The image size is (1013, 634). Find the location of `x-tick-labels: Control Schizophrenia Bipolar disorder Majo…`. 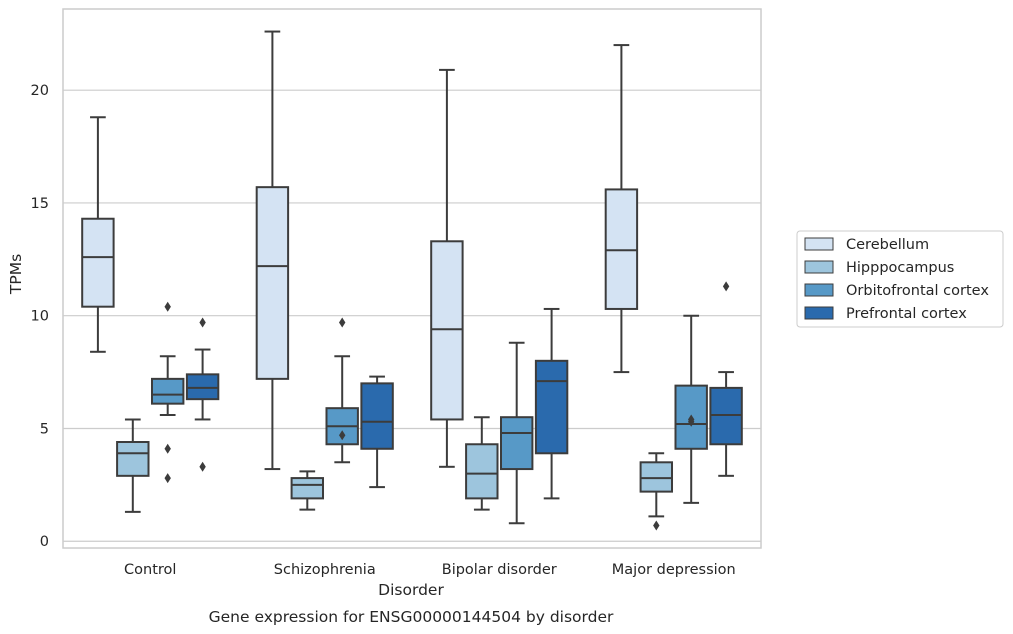

x-tick-labels: Control Schizophrenia Bipolar disorder Majo… is located at coordinates (430, 570).